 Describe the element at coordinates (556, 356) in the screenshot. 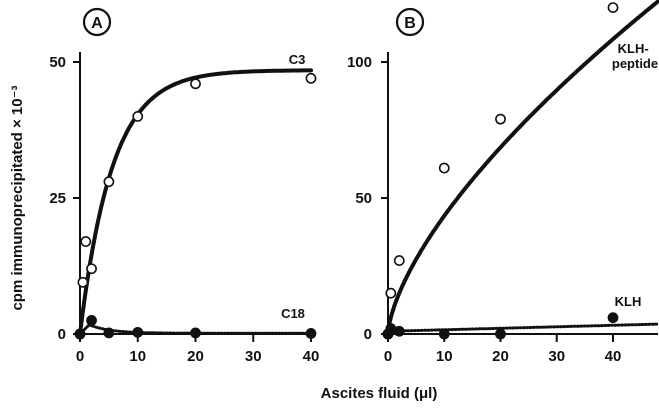

I see `panel-b-x-tick-label: 30` at that location.